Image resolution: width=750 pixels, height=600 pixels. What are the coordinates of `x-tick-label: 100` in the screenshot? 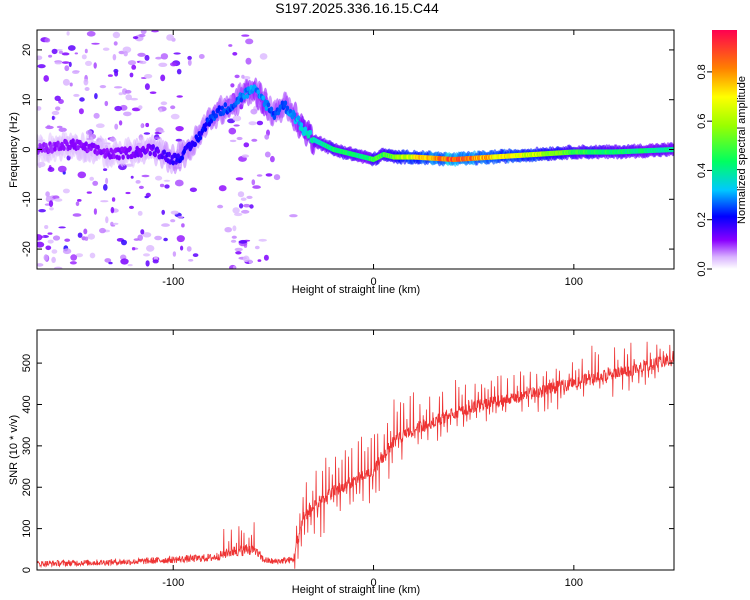 It's located at (574, 282).